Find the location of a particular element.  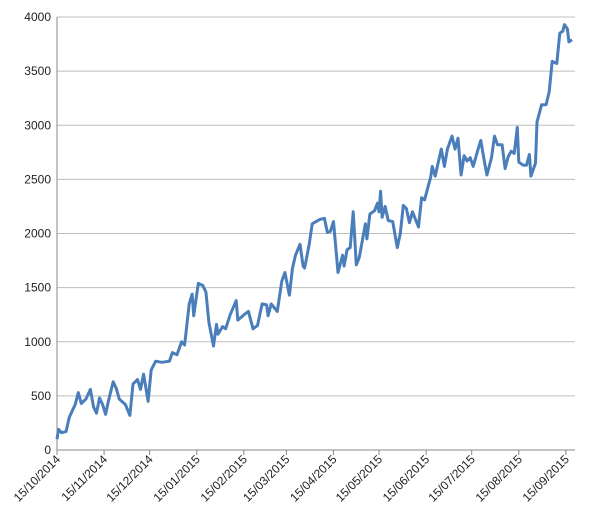

x-tick-label: 15/10/2014 is located at coordinates (37, 478).